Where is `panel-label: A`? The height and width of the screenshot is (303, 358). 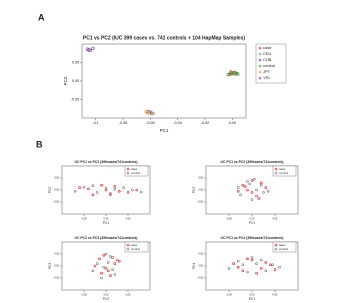 panel-label: A is located at coordinates (41, 17).